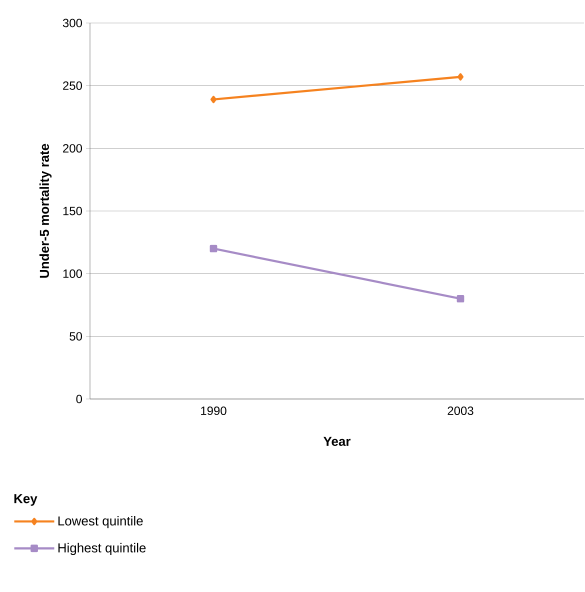 The width and height of the screenshot is (585, 592). Describe the element at coordinates (100, 522) in the screenshot. I see `legend-label: Lowest quintile` at that location.